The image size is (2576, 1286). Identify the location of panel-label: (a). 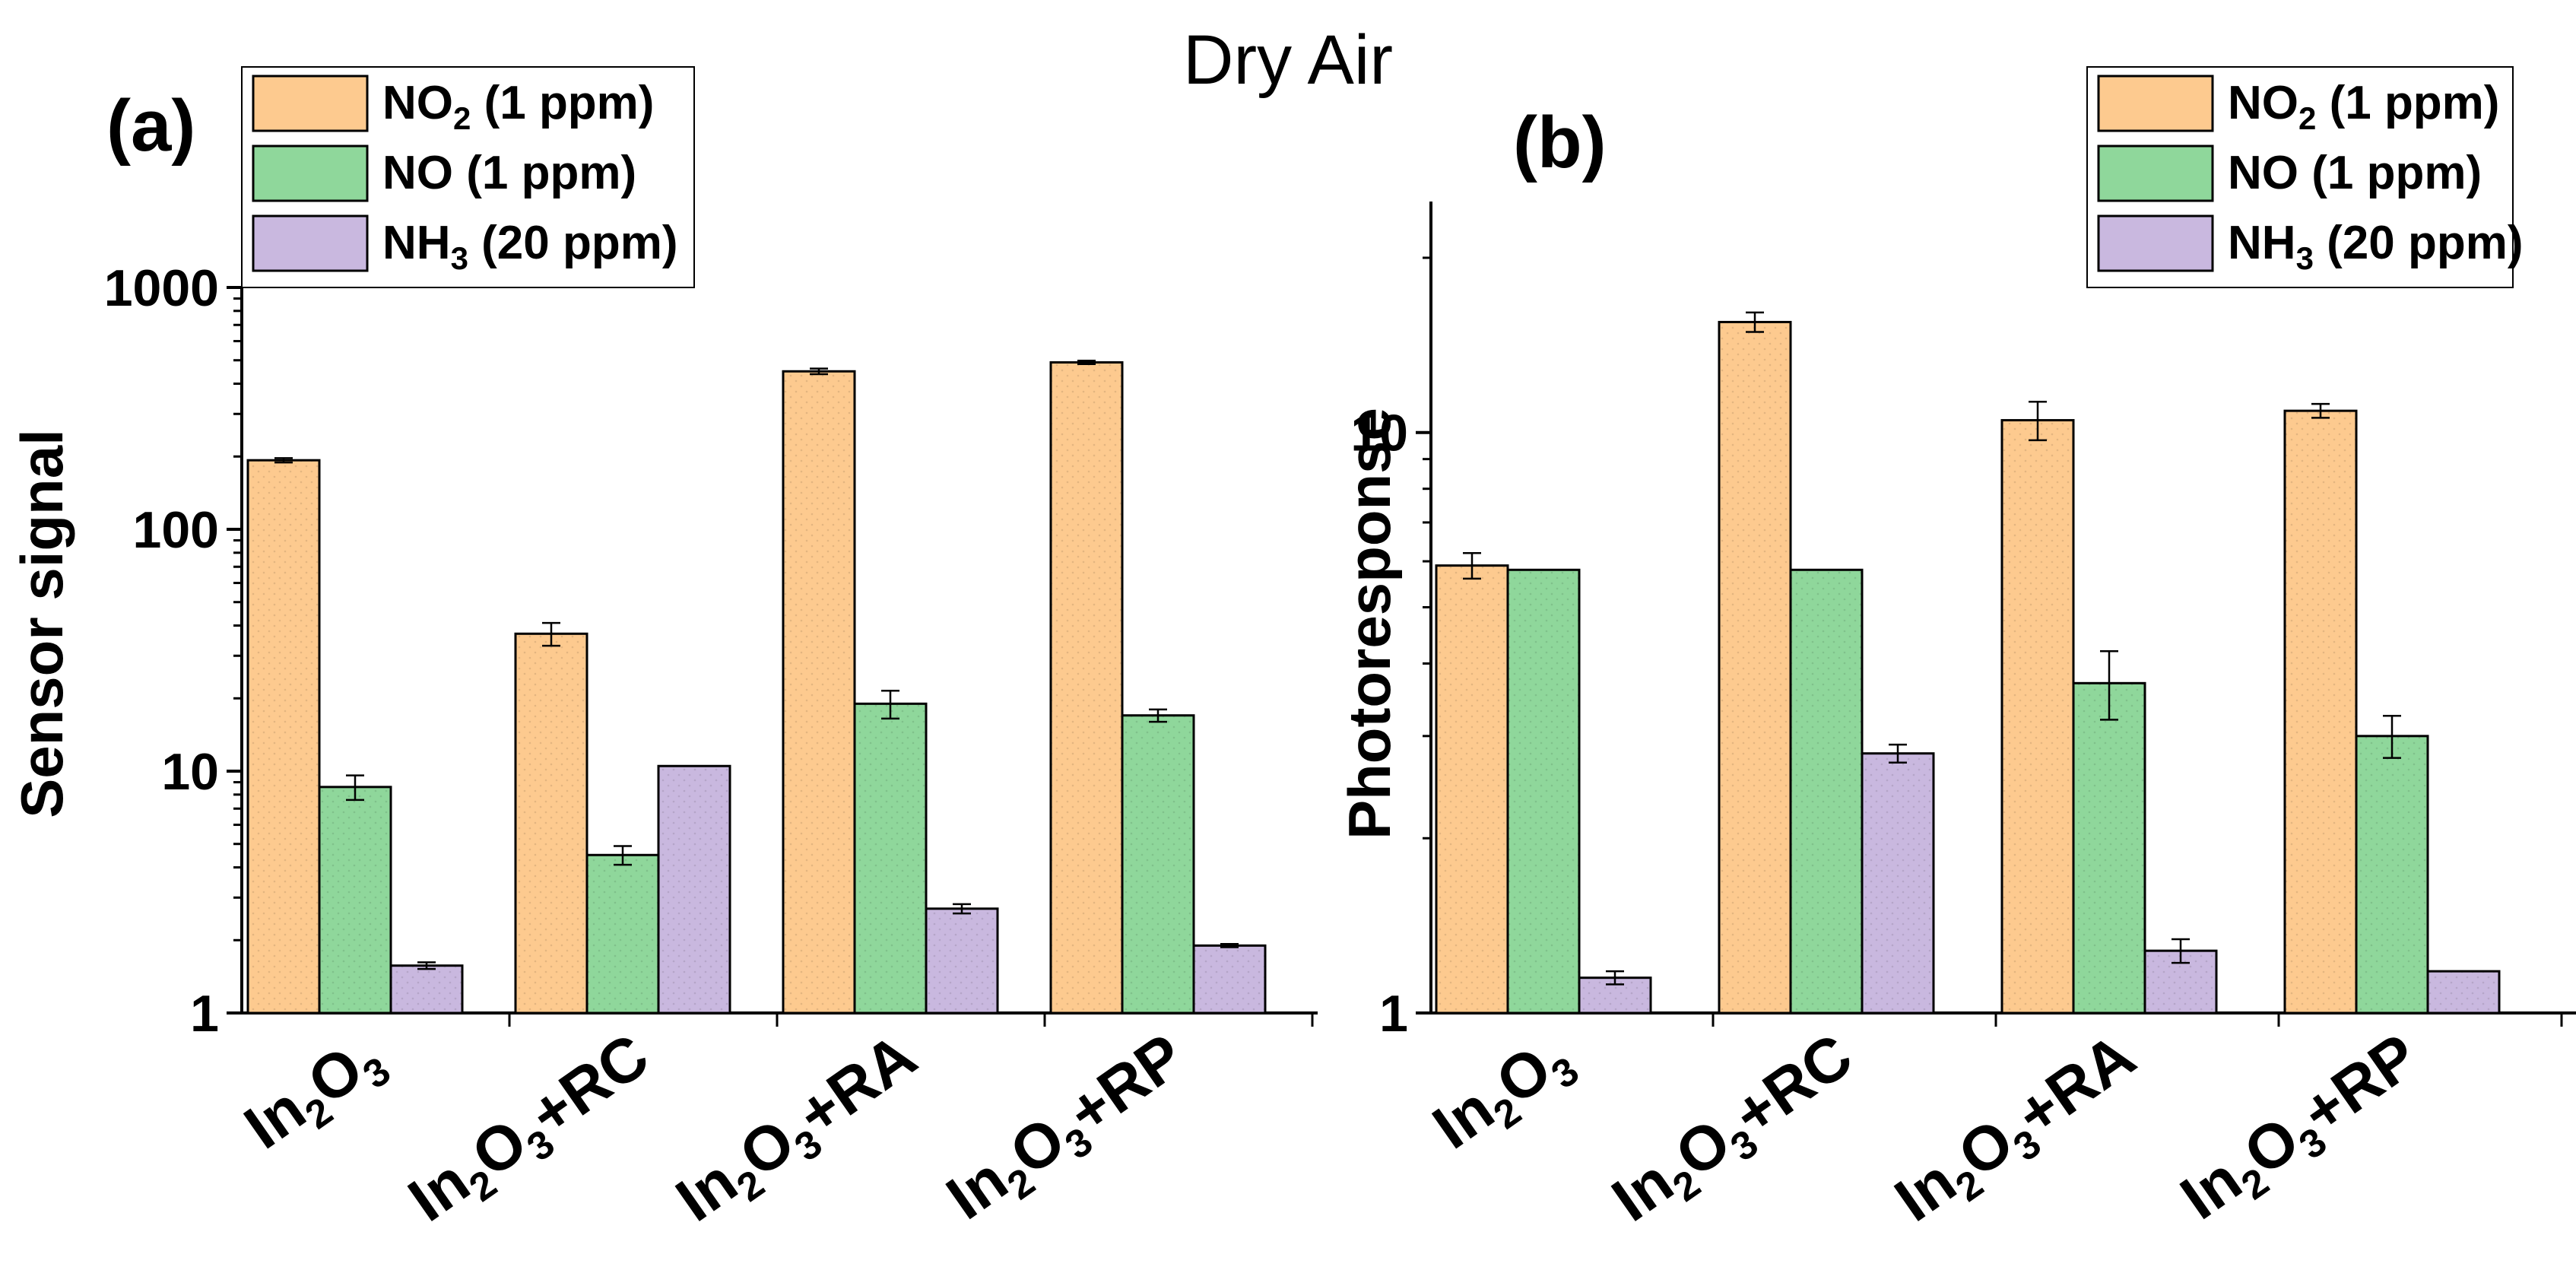
(150, 126).